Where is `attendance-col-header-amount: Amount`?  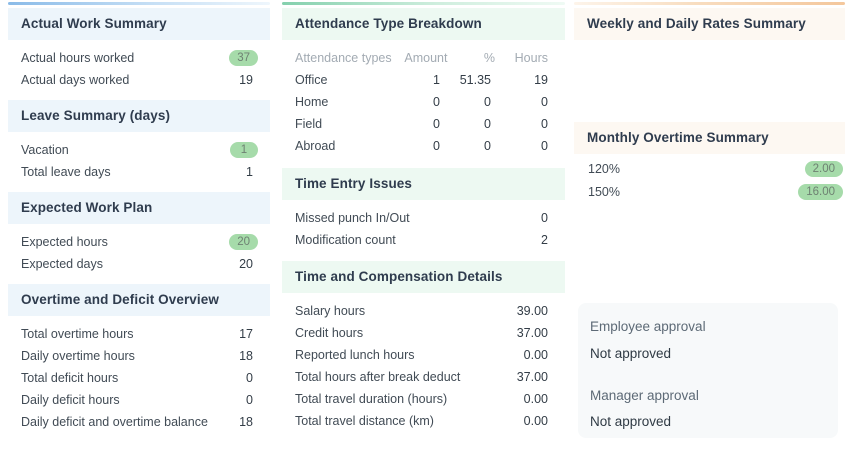 attendance-col-header-amount: Amount is located at coordinates (426, 58).